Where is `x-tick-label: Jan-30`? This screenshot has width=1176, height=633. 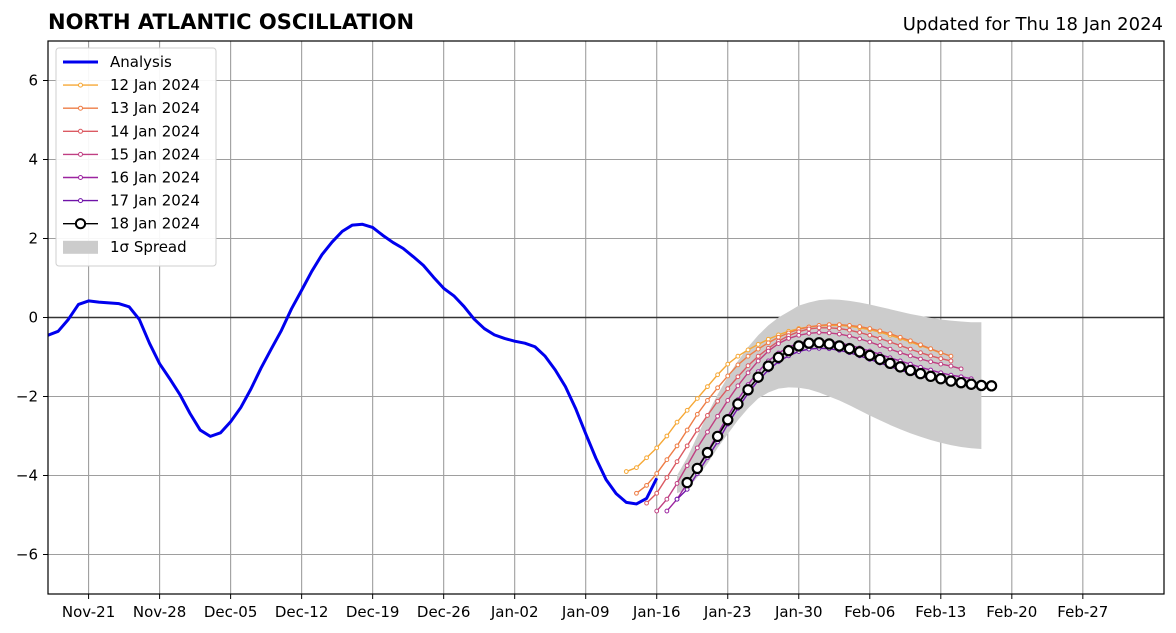
x-tick-label: Jan-30 is located at coordinates (798, 612).